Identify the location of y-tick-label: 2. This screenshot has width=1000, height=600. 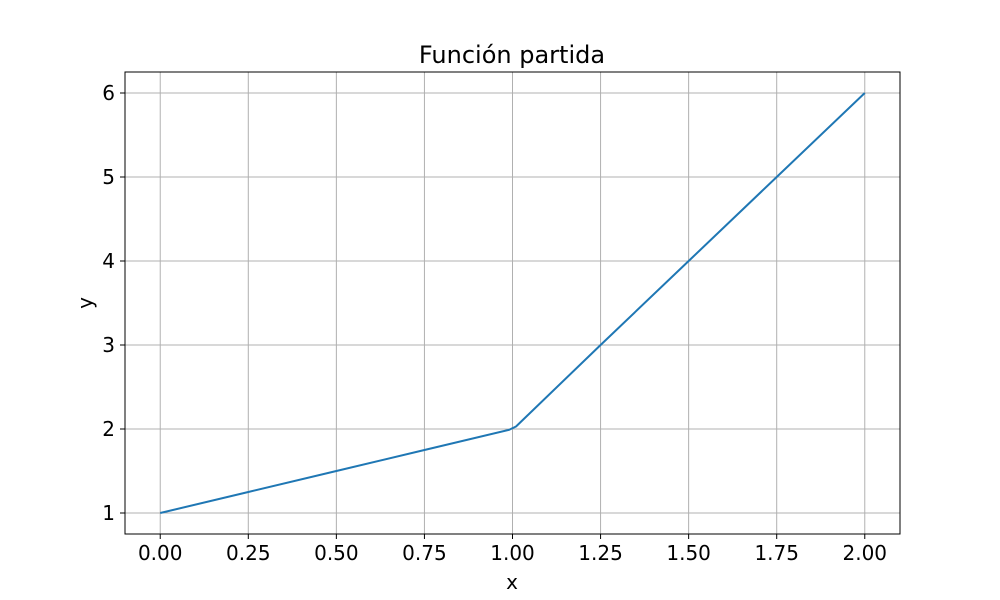
(108, 429).